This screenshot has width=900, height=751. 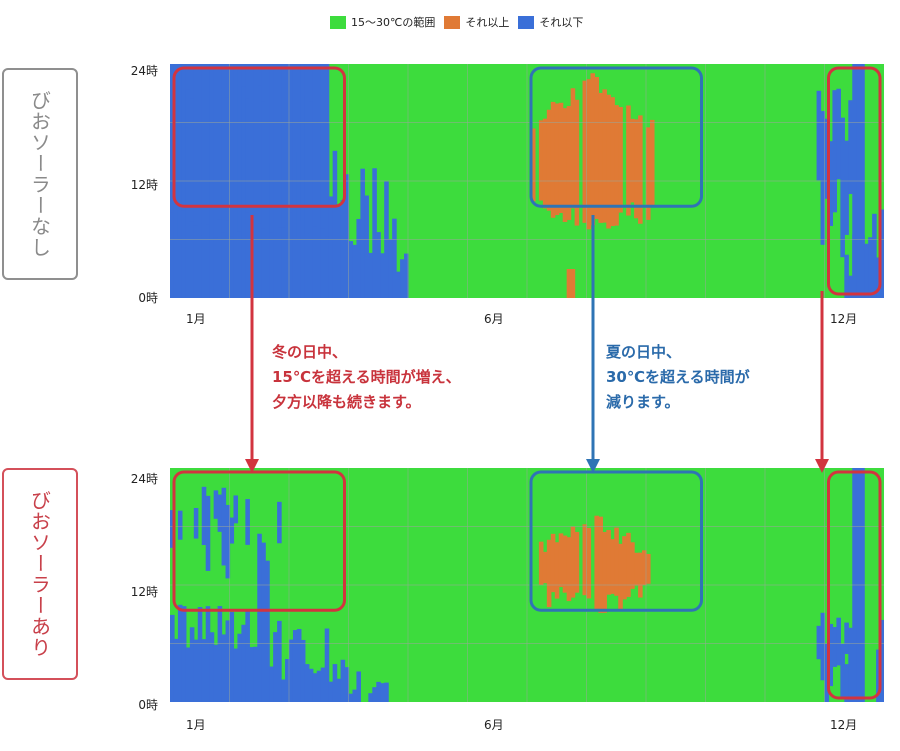 What do you see at coordinates (561, 22) in the screenshot?
I see `legend-label: それ以下` at bounding box center [561, 22].